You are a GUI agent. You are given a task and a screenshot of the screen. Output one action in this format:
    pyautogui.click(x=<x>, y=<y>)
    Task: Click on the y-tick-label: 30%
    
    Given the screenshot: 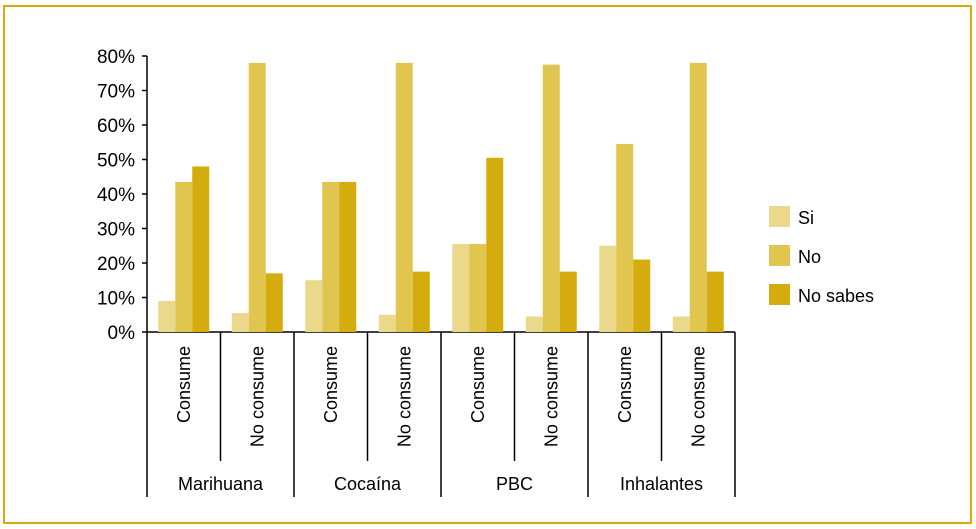 What is the action you would take?
    pyautogui.click(x=116, y=230)
    